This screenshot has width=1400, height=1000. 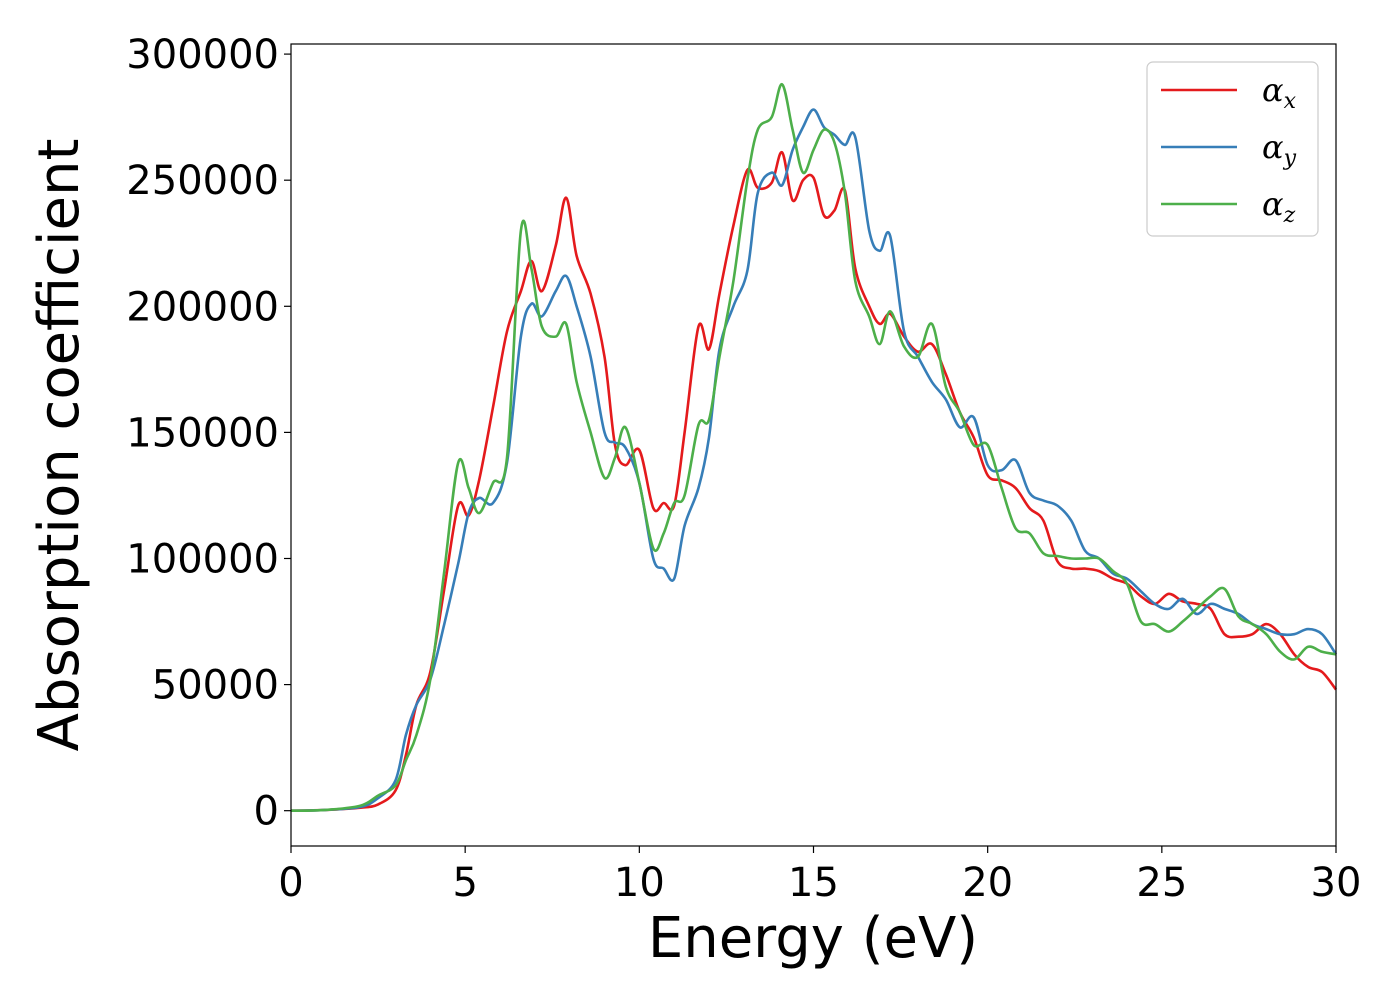 What do you see at coordinates (813, 883) in the screenshot?
I see `x-tick-label: 15` at bounding box center [813, 883].